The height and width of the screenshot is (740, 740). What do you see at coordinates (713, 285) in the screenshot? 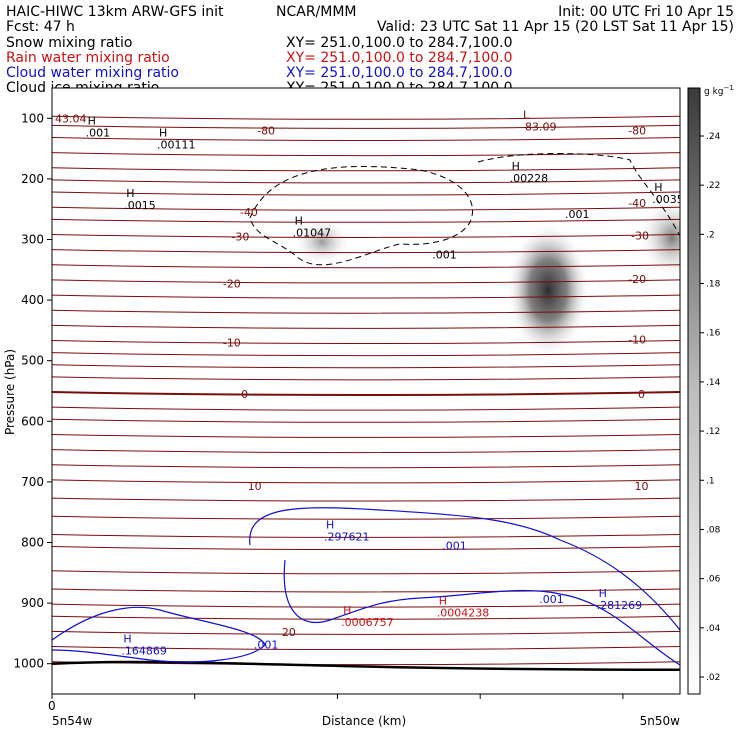
I see `colorbar-tick-label: .18` at bounding box center [713, 285].